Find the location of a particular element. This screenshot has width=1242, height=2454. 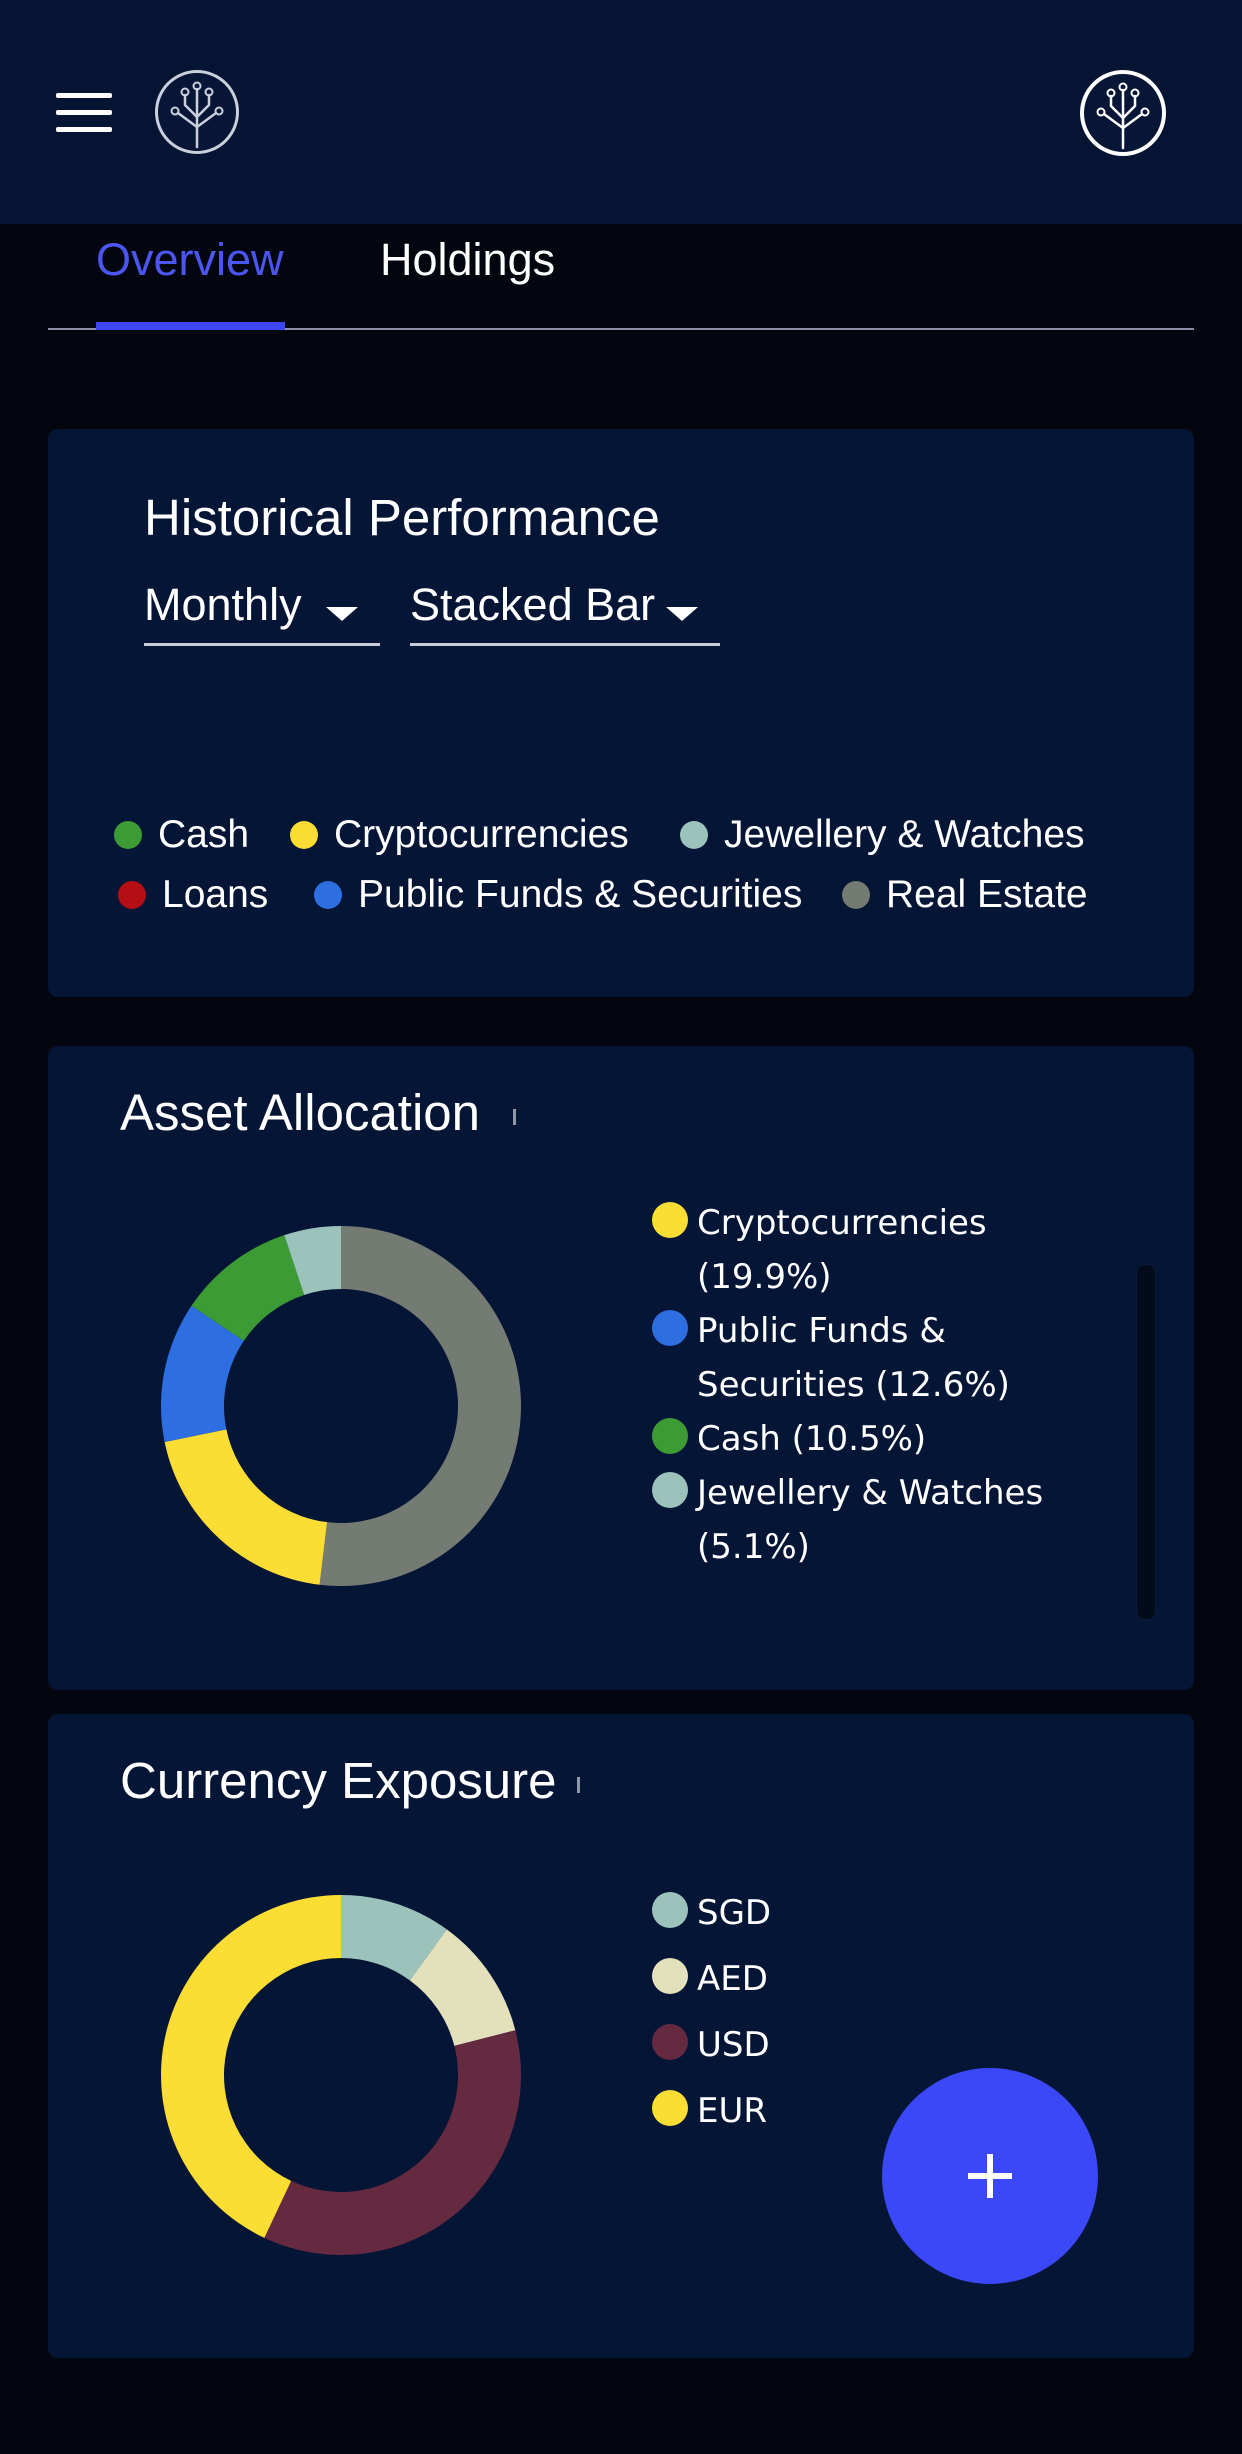

tab-overview: Overview is located at coordinates (190, 259).